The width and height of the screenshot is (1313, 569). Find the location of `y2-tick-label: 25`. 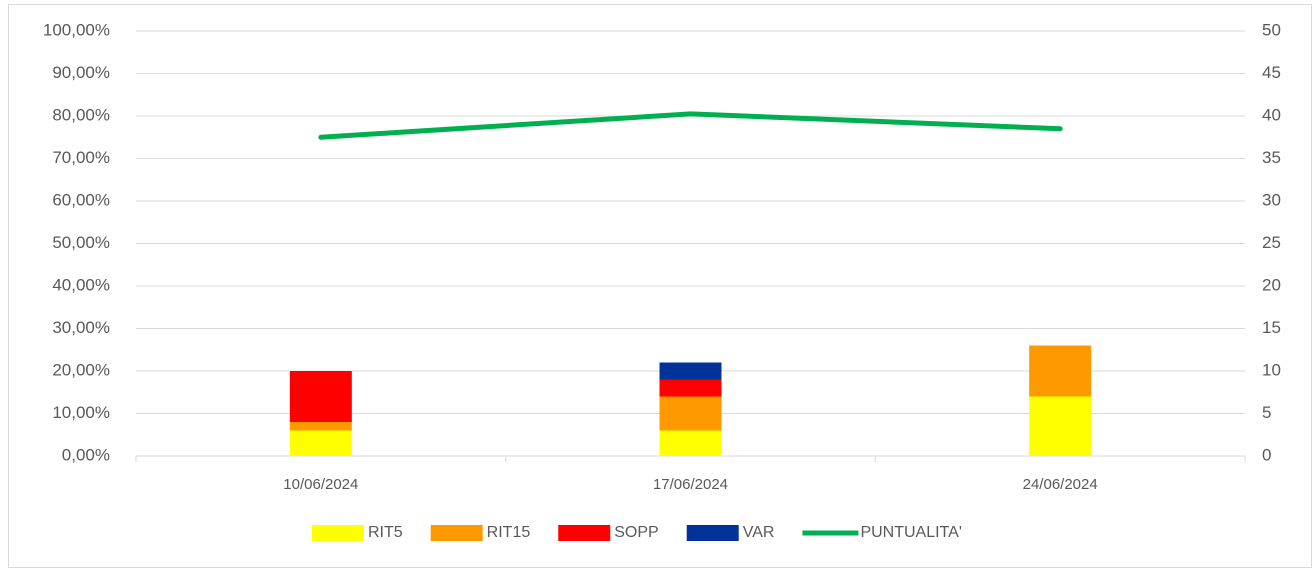

y2-tick-label: 25 is located at coordinates (1271, 242).